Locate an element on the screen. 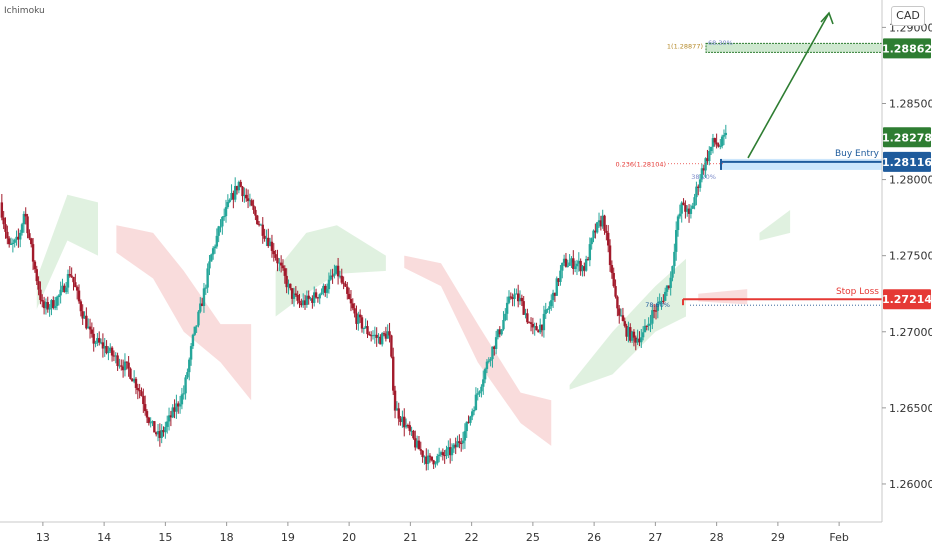 The height and width of the screenshot is (550, 932). y-tick-label: 1.27000 is located at coordinates (910, 332).